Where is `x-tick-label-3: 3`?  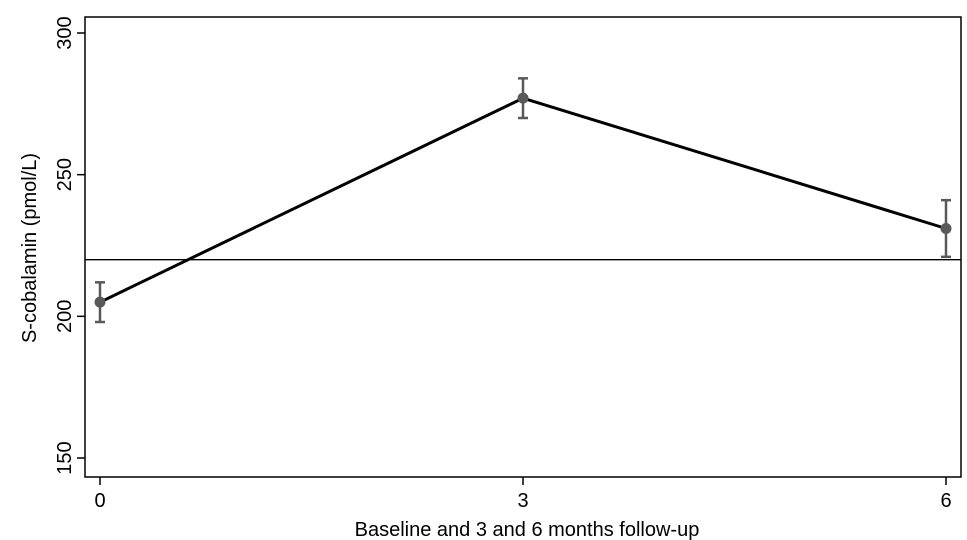 x-tick-label-3: 3 is located at coordinates (522, 501).